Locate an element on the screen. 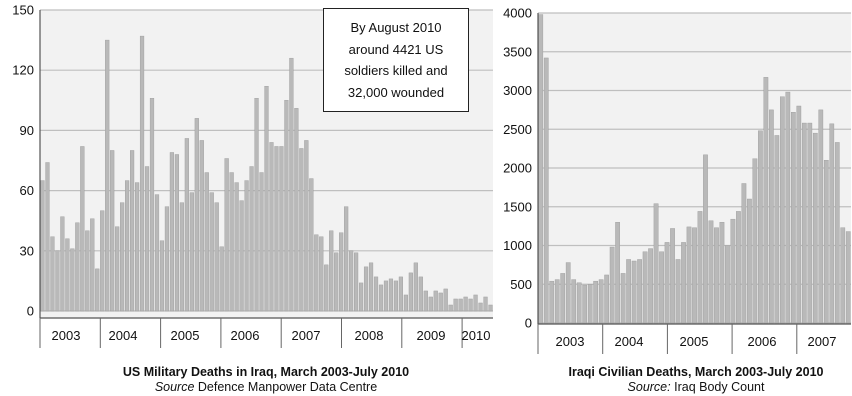 This screenshot has height=396, width=852. right-x-tick-label: 2005 is located at coordinates (694, 341).